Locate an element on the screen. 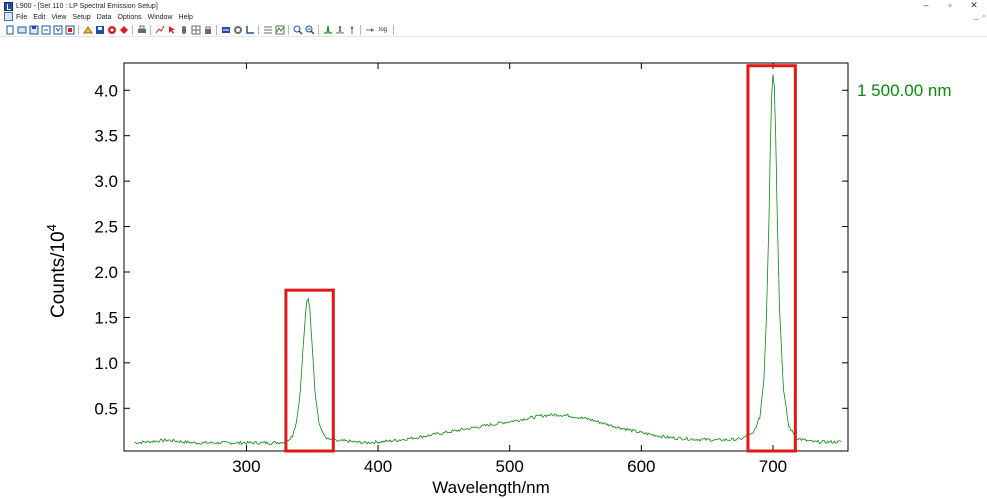 The height and width of the screenshot is (498, 987). log-scale-icon: log is located at coordinates (383, 29).